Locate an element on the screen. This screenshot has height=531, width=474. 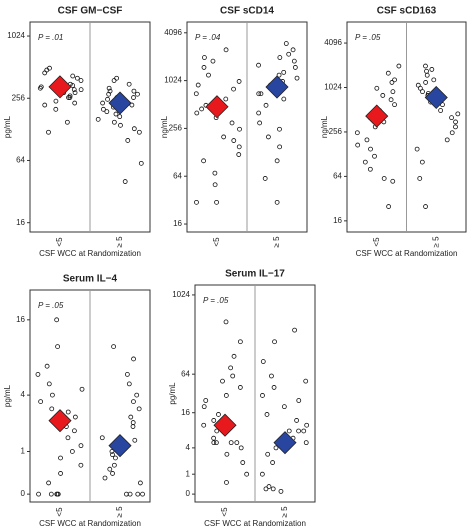
y-axis-label: pg/mL is located at coordinates (7, 126).